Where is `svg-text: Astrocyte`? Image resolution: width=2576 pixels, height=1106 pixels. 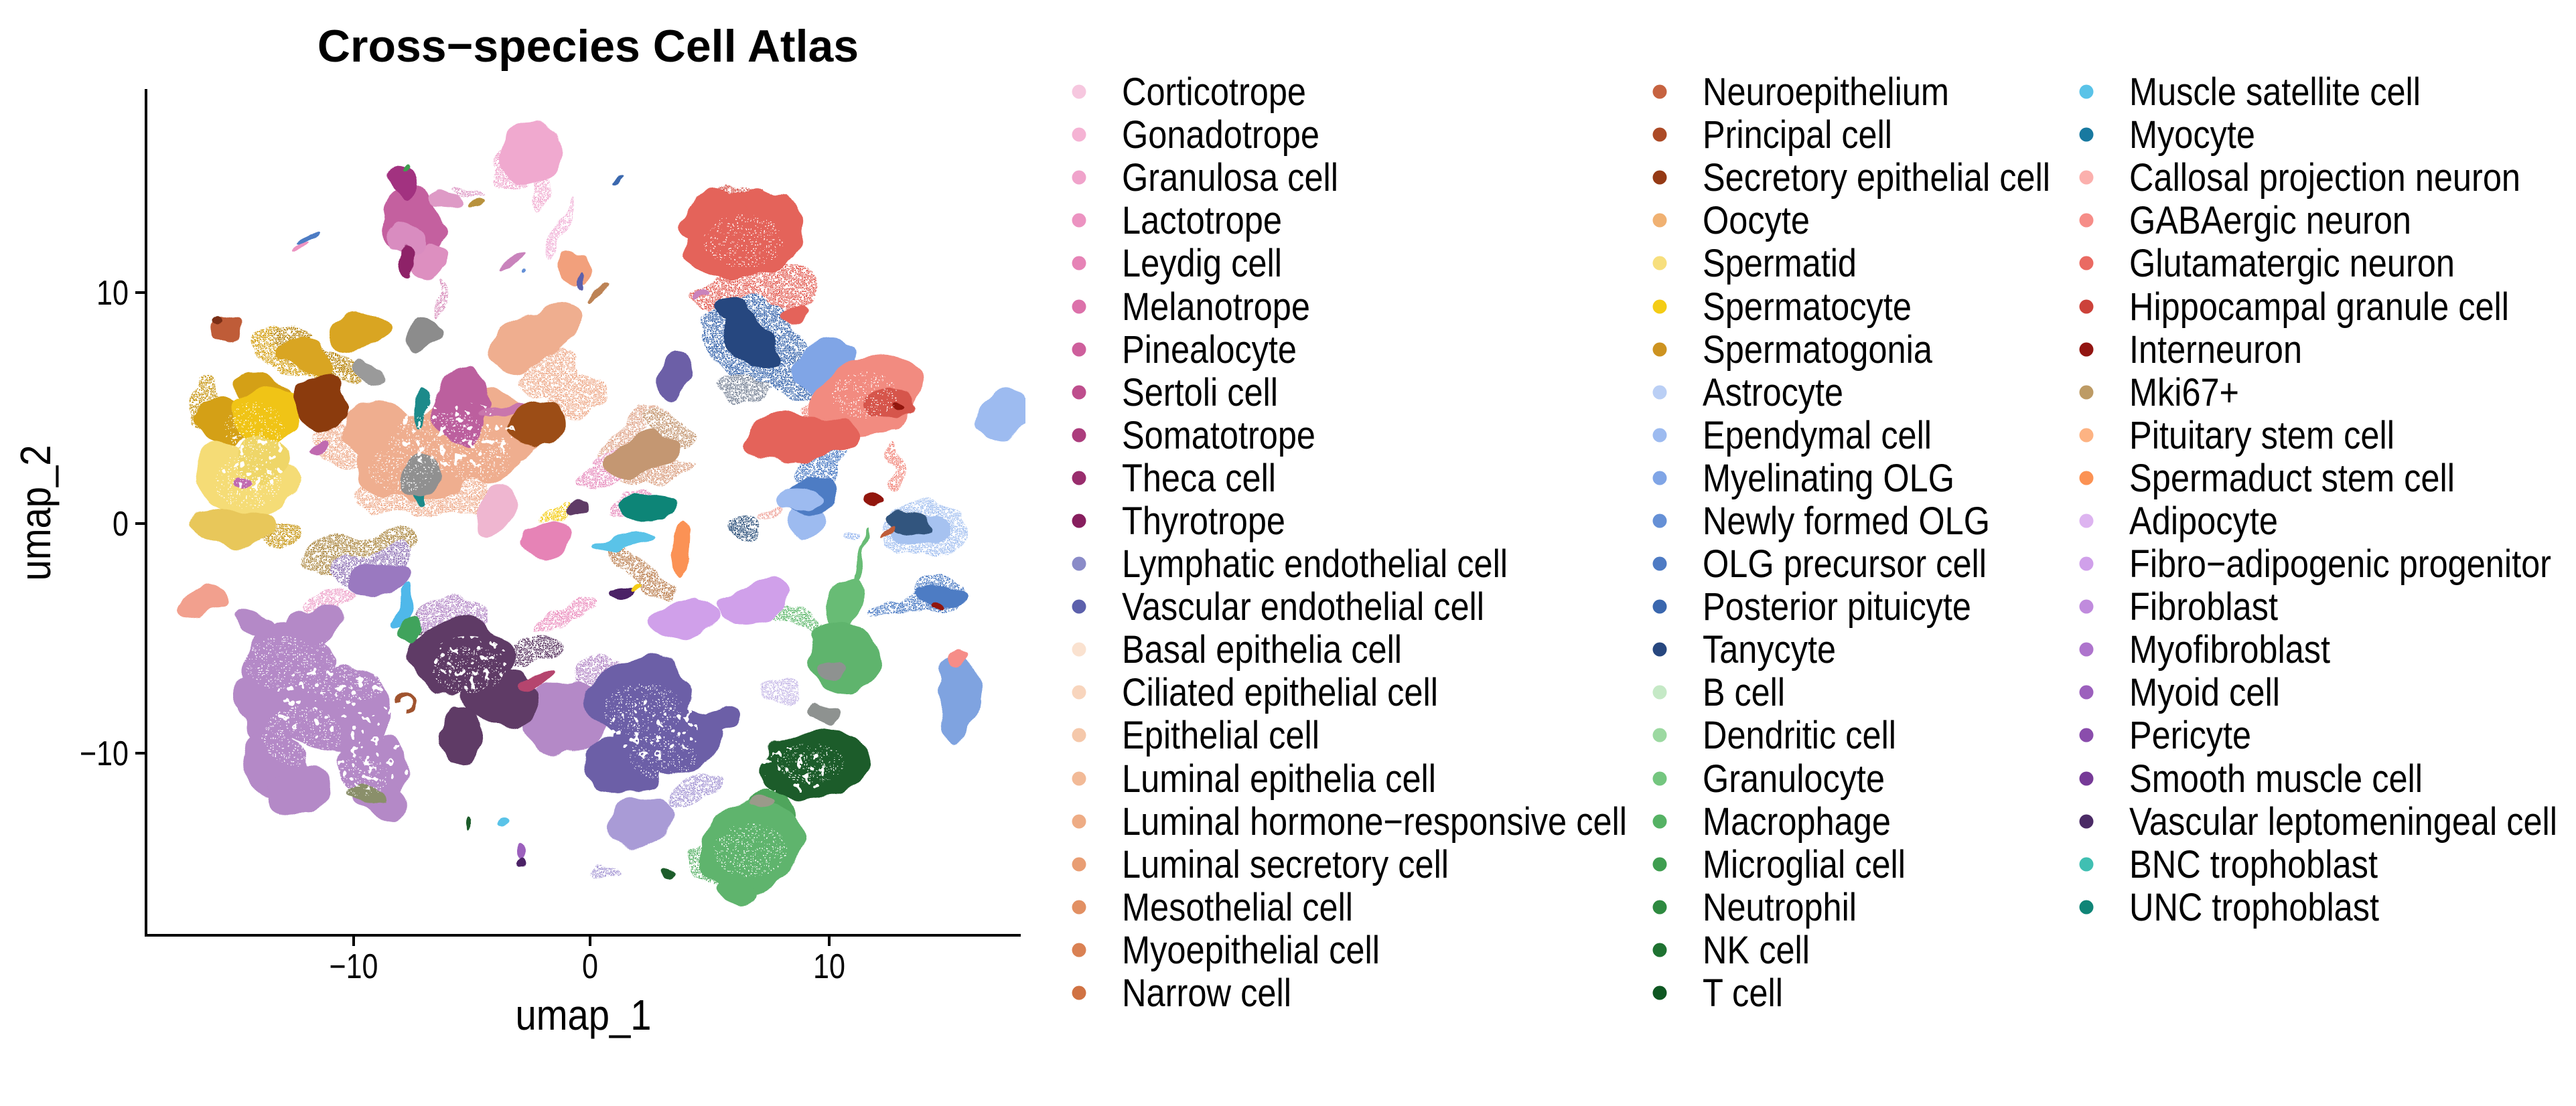
svg-text: Astrocyte is located at coordinates (1773, 392).